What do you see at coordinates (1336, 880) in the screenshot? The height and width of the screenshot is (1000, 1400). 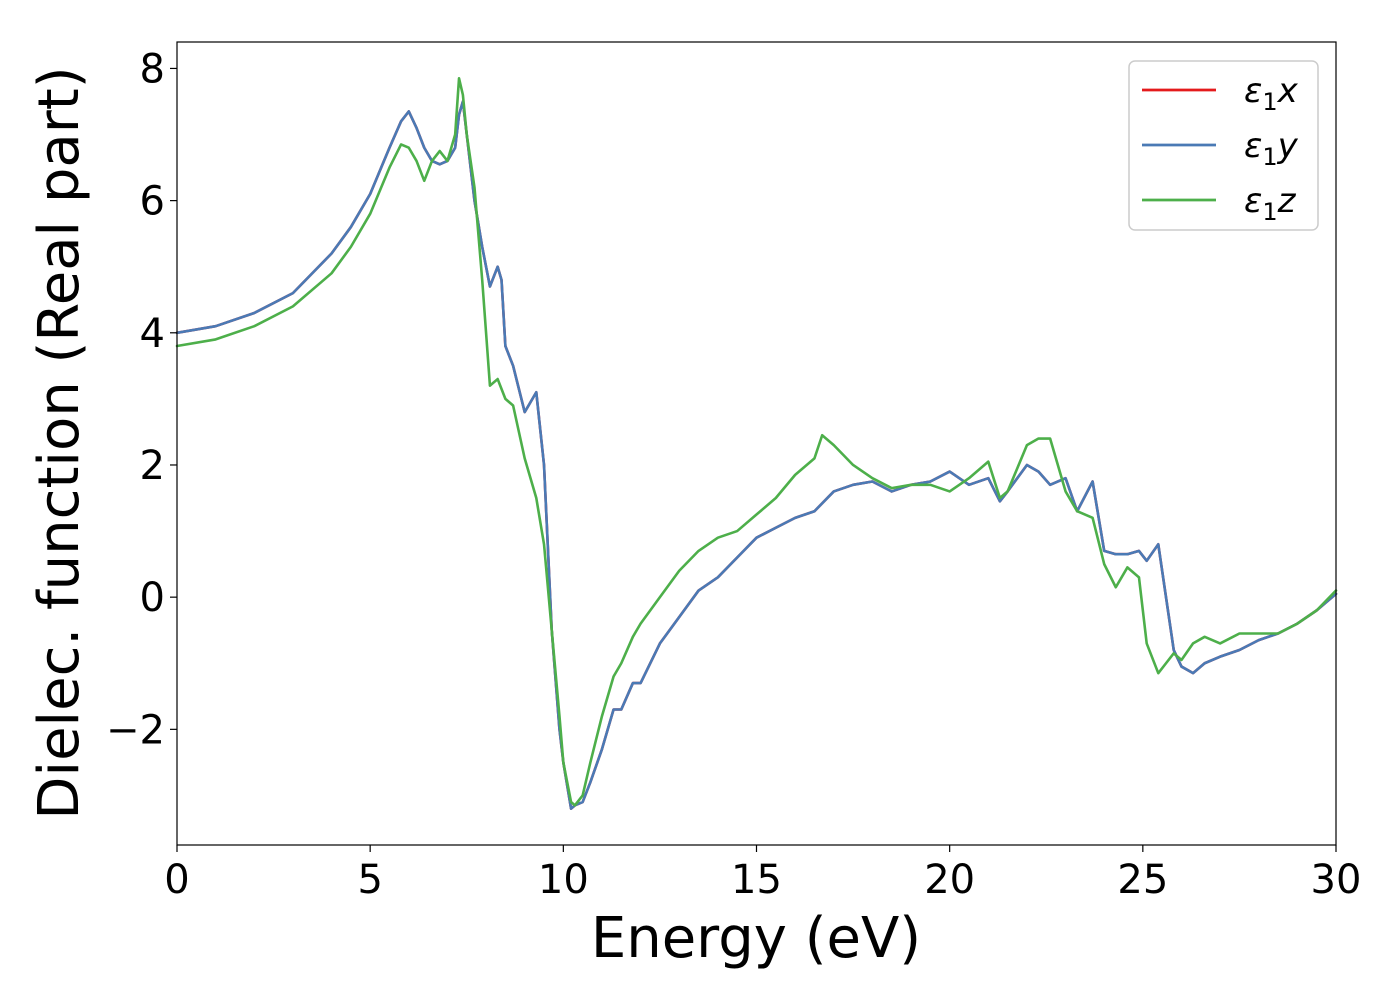 I see `x-tick-label: 30` at bounding box center [1336, 880].